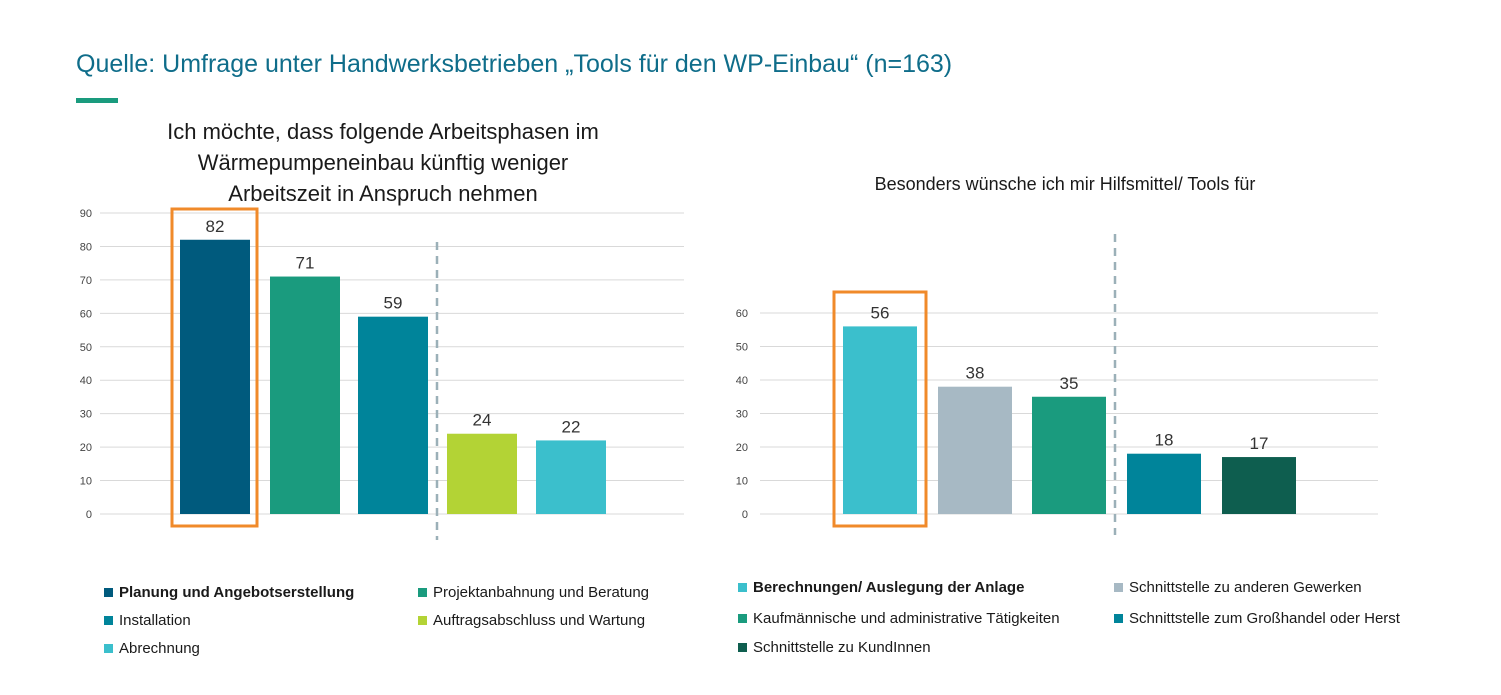  What do you see at coordinates (571, 426) in the screenshot?
I see `left-bar-value-label-5: 22` at bounding box center [571, 426].